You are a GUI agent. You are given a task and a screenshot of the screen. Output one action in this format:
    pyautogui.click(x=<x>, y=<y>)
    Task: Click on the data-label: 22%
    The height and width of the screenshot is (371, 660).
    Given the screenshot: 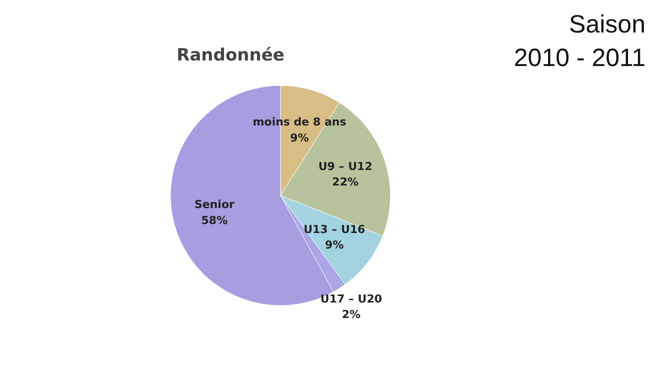 What is the action you would take?
    pyautogui.click(x=345, y=182)
    